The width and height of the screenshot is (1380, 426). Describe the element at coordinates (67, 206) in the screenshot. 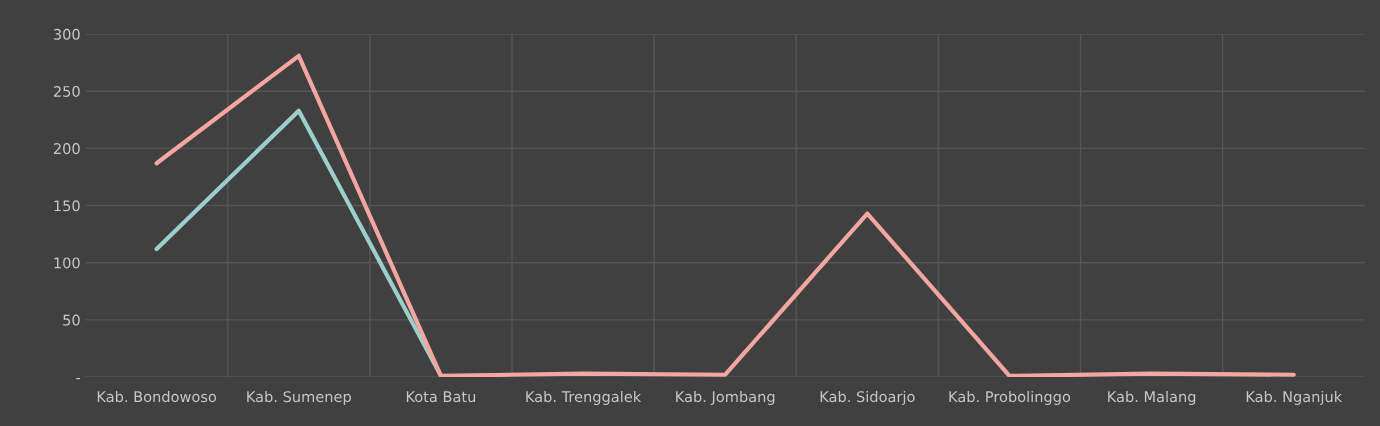

I see `y-tick-label: 150` at that location.